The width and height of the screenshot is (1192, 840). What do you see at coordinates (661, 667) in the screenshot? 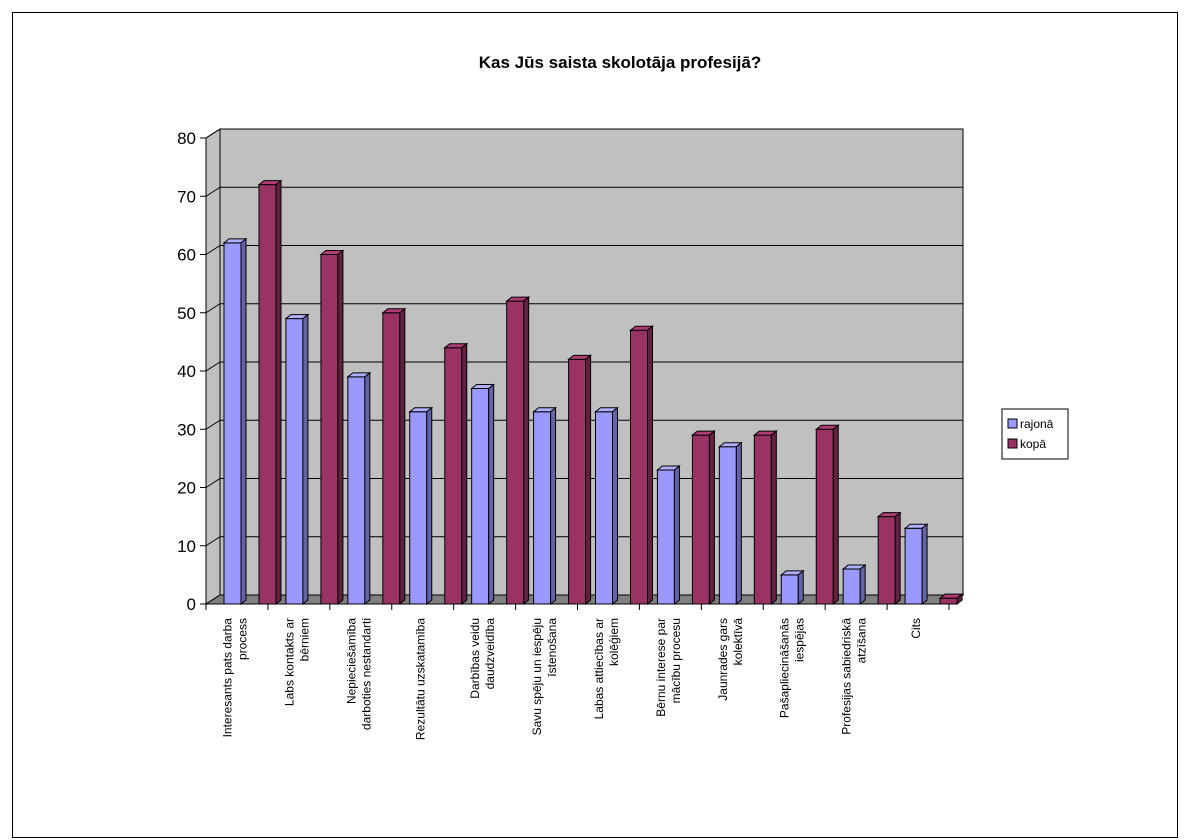
I see `x-tick-label-line: Bērnu interese par` at bounding box center [661, 667].